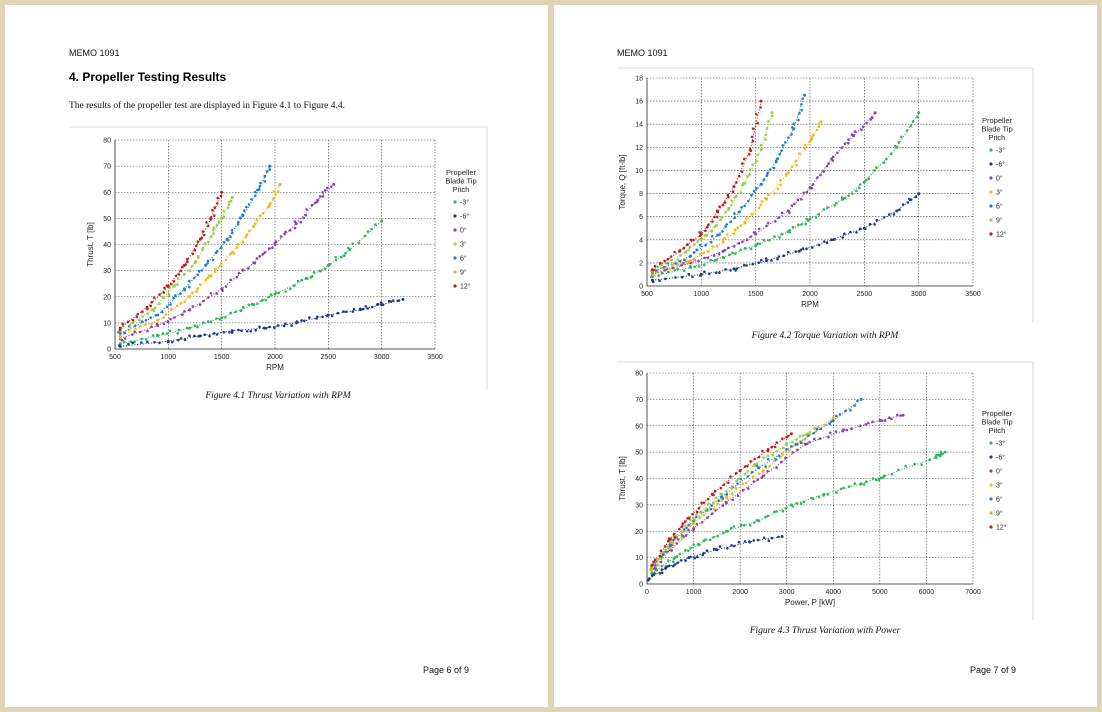 The width and height of the screenshot is (1102, 712). I want to click on y-tick-label: 30, so click(107, 271).